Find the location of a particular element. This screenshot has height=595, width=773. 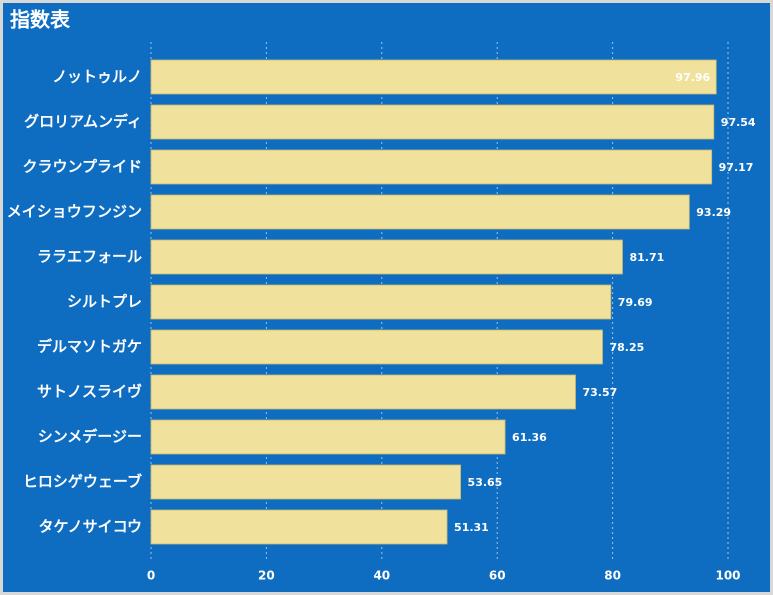

y-tick-label: デルマソトガケ is located at coordinates (89, 347).